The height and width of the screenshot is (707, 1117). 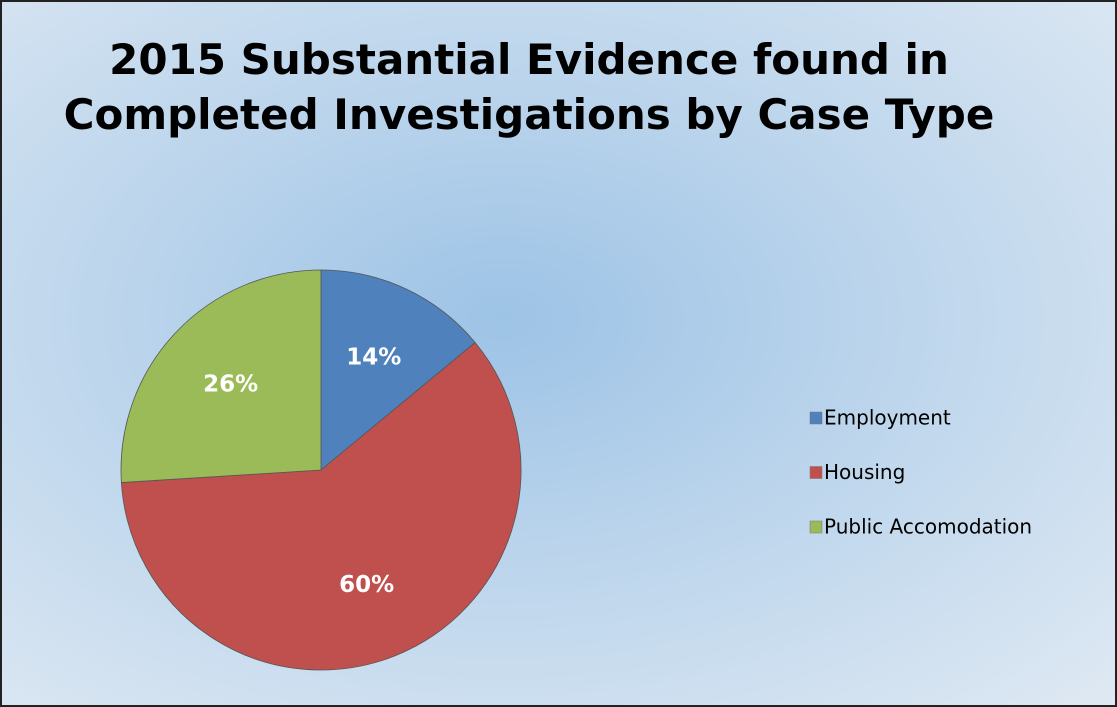 I want to click on data-label: 14%, so click(x=373, y=357).